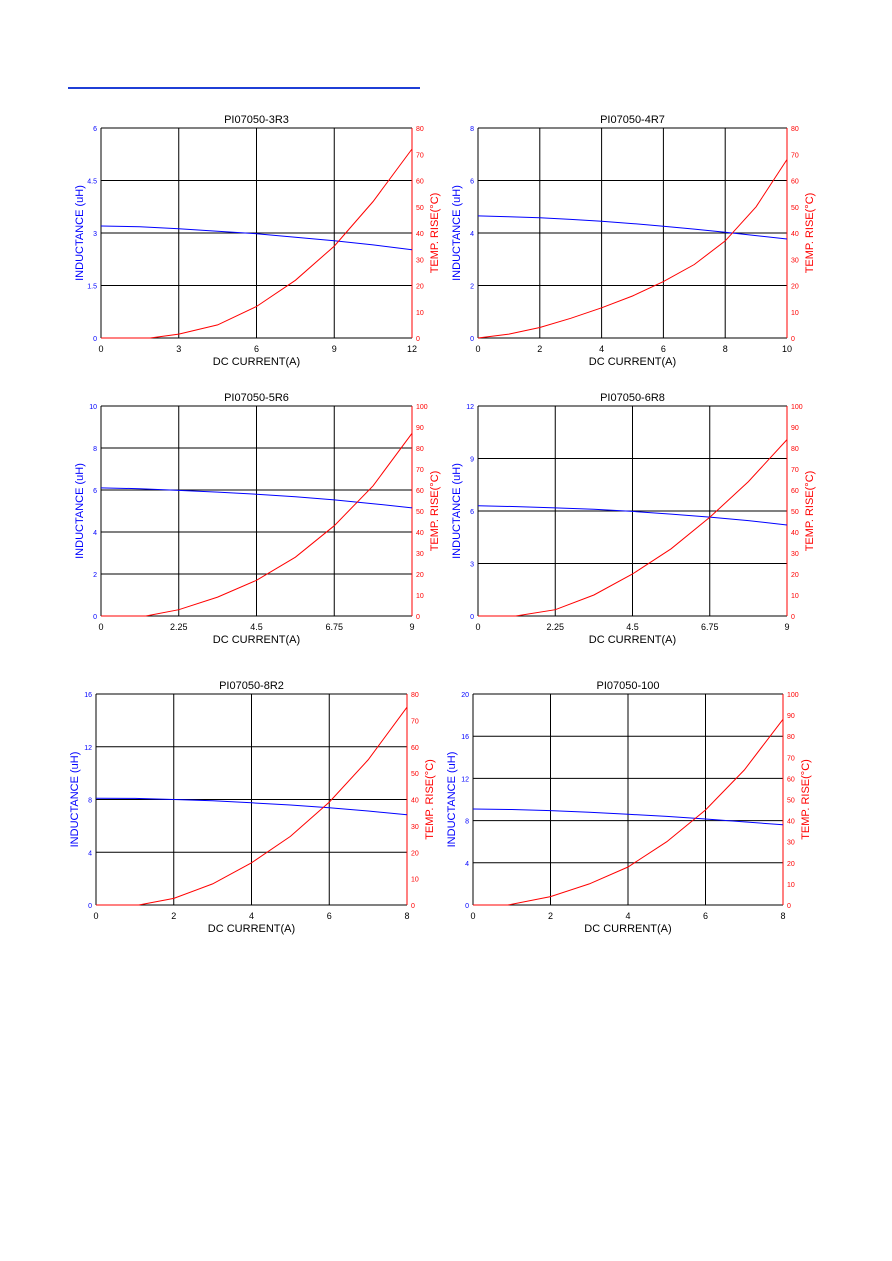 The image size is (892, 1261). What do you see at coordinates (472, 460) in the screenshot?
I see `chart-4-y-left-tick-label: 9` at bounding box center [472, 460].